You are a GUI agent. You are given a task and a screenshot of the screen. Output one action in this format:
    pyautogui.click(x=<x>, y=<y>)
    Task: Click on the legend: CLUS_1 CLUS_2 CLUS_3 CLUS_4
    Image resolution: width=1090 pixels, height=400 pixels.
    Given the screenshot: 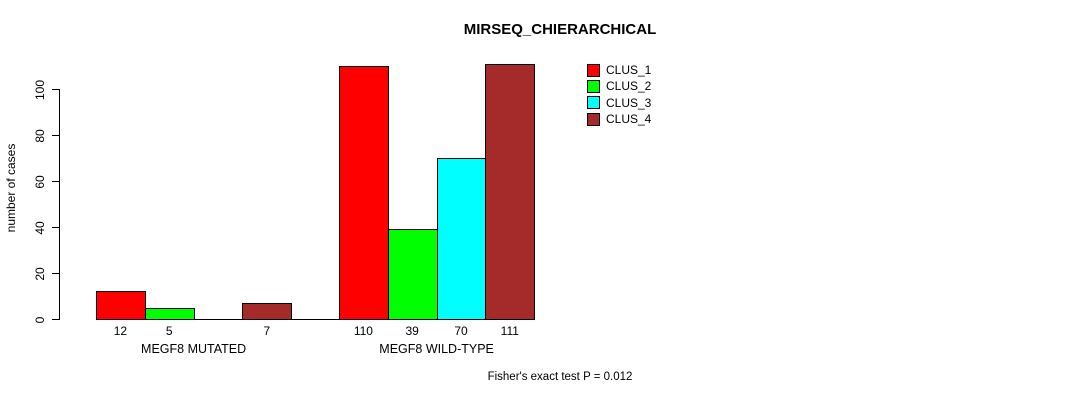 What is the action you would take?
    pyautogui.click(x=619, y=94)
    